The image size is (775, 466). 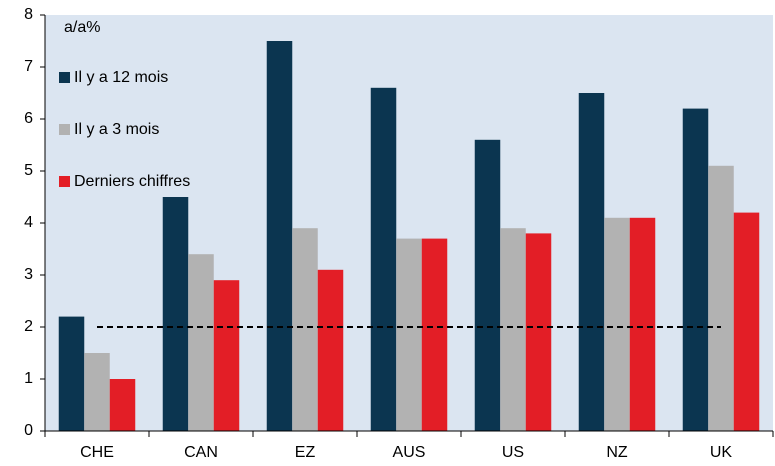 I want to click on unit-label: a/a%, so click(x=82, y=27).